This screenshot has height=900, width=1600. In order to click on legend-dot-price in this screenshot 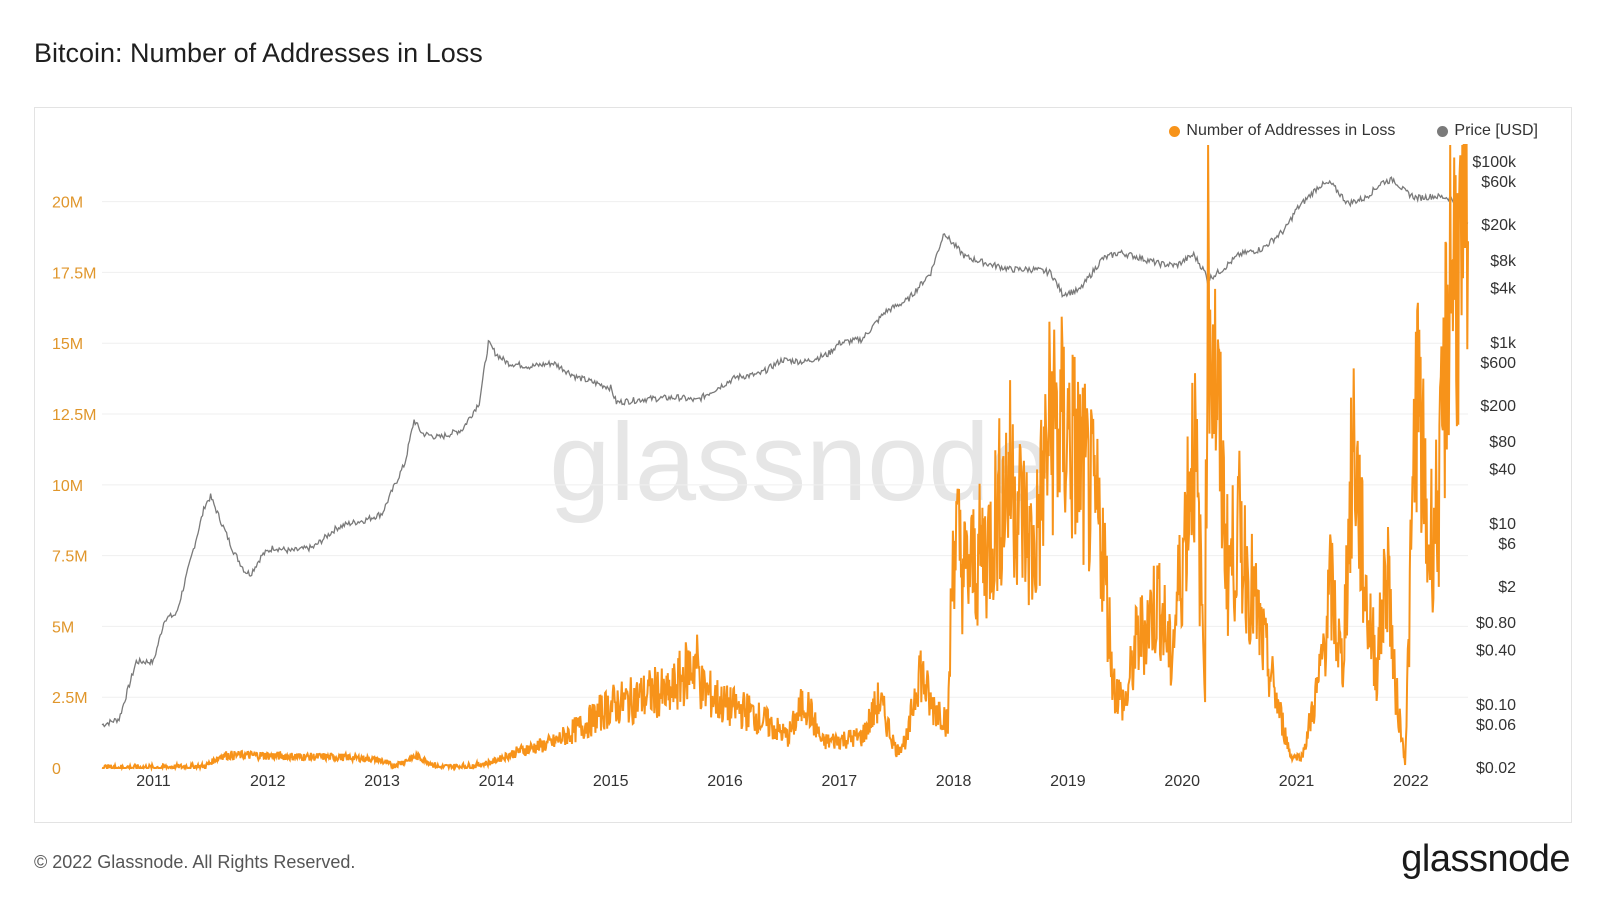, I will do `click(1443, 131)`.